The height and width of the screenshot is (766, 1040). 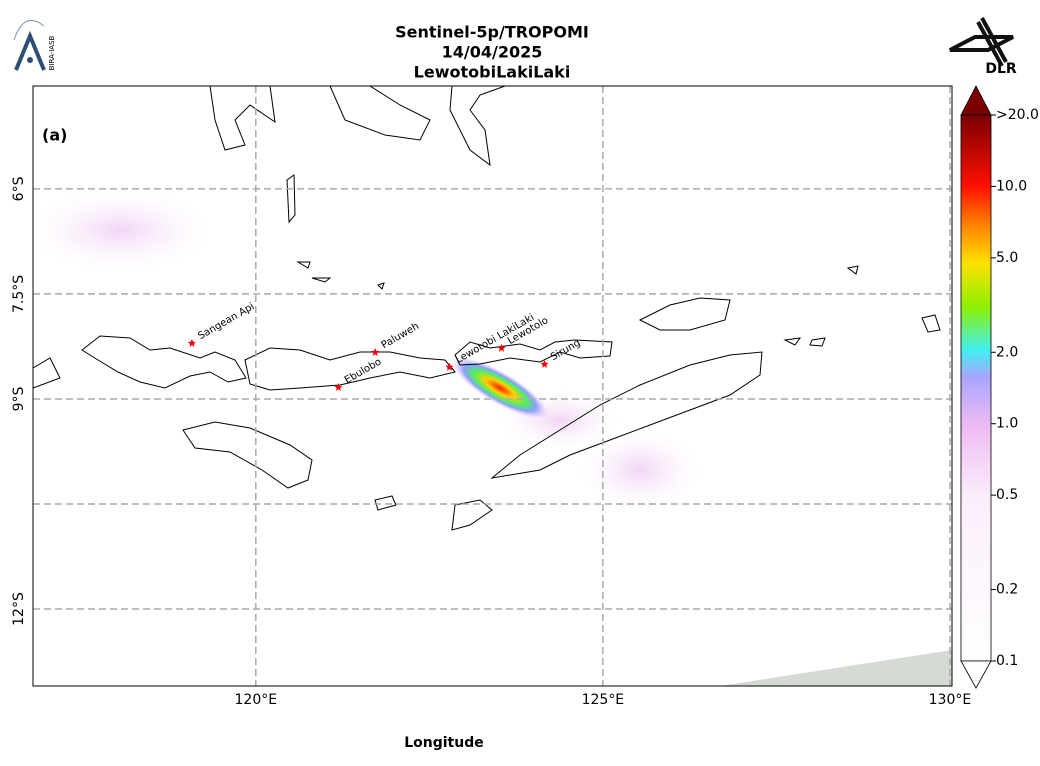 I want to click on bira-logo: BIRA-IASB, so click(x=34, y=45).